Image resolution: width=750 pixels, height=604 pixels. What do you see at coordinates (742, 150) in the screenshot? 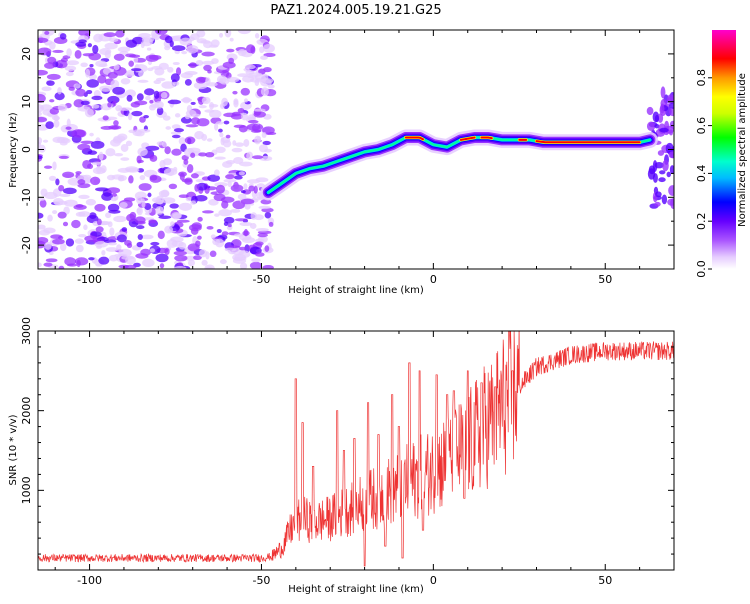
I see `colorbar-label: Normalized spectral amplitude` at bounding box center [742, 150].